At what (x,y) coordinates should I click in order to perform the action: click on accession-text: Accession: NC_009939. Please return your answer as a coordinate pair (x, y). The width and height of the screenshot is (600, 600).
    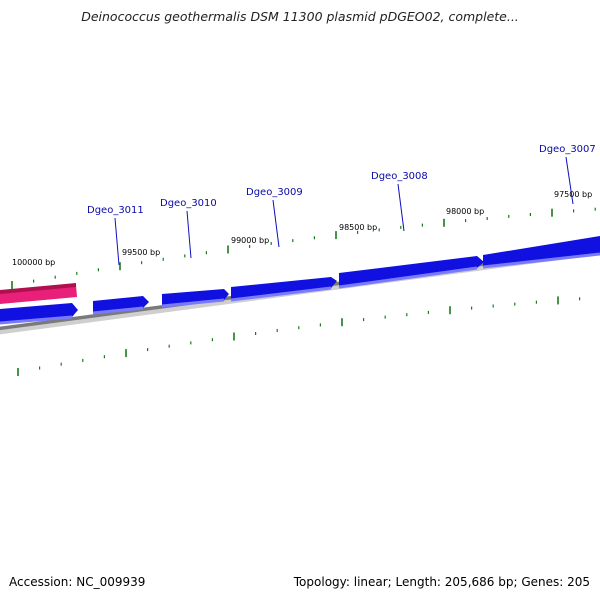
    Looking at the image, I should click on (77, 582).